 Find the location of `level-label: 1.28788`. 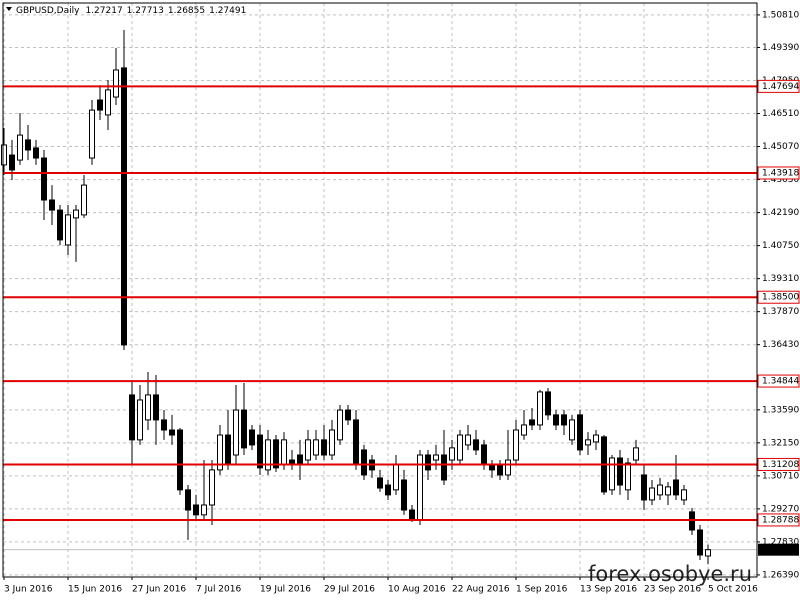

level-label: 1.28788 is located at coordinates (780, 520).